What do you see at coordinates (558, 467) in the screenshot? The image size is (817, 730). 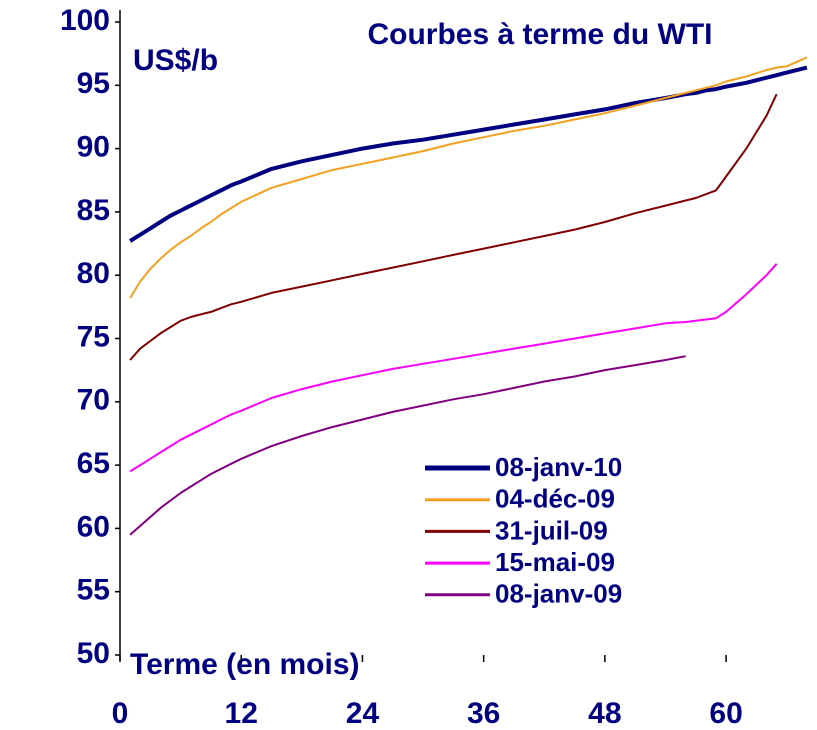 I see `legend-label: 08-janv-10` at bounding box center [558, 467].